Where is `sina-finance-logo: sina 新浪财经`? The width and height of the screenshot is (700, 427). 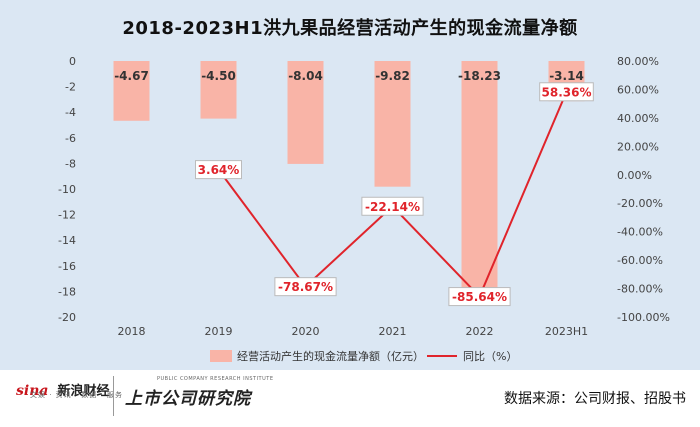 sina-finance-logo: sina 新浪财经 is located at coordinates (63, 389).